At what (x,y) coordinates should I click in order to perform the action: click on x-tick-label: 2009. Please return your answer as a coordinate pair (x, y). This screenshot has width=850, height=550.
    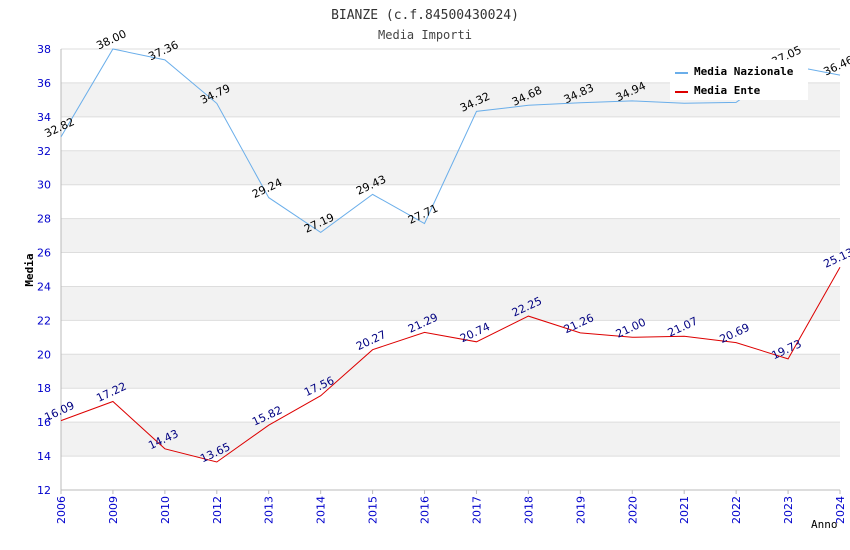
    Looking at the image, I should click on (113, 510).